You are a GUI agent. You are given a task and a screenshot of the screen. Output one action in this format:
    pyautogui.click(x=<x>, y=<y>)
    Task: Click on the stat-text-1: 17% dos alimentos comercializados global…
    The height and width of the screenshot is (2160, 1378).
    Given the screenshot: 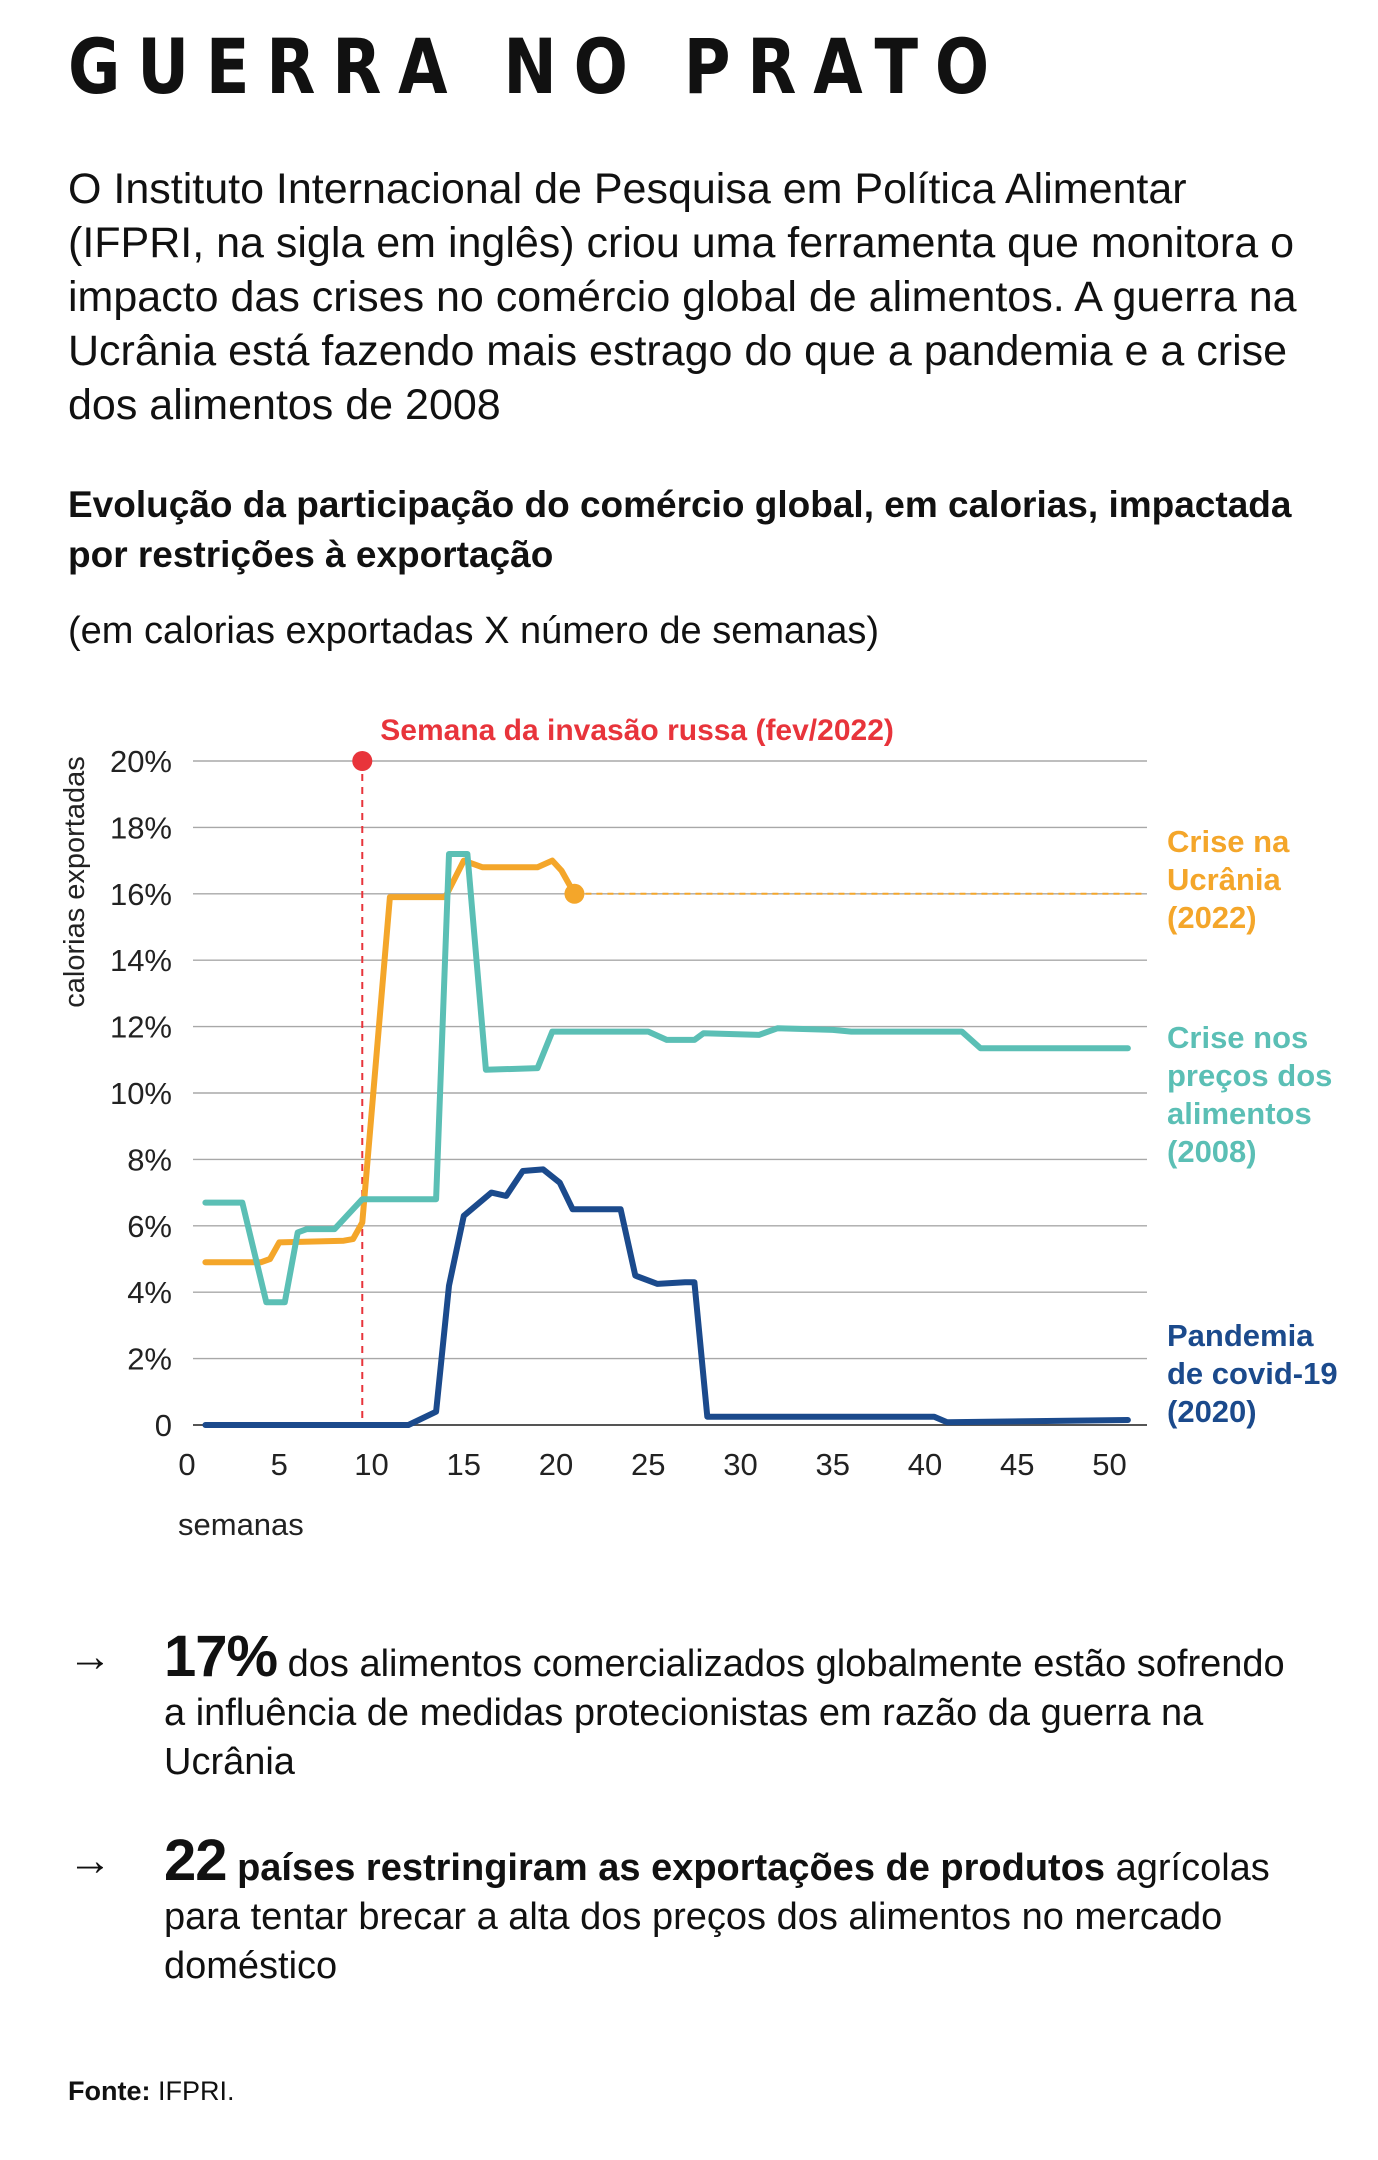 What is the action you would take?
    pyautogui.click(x=736, y=1707)
    